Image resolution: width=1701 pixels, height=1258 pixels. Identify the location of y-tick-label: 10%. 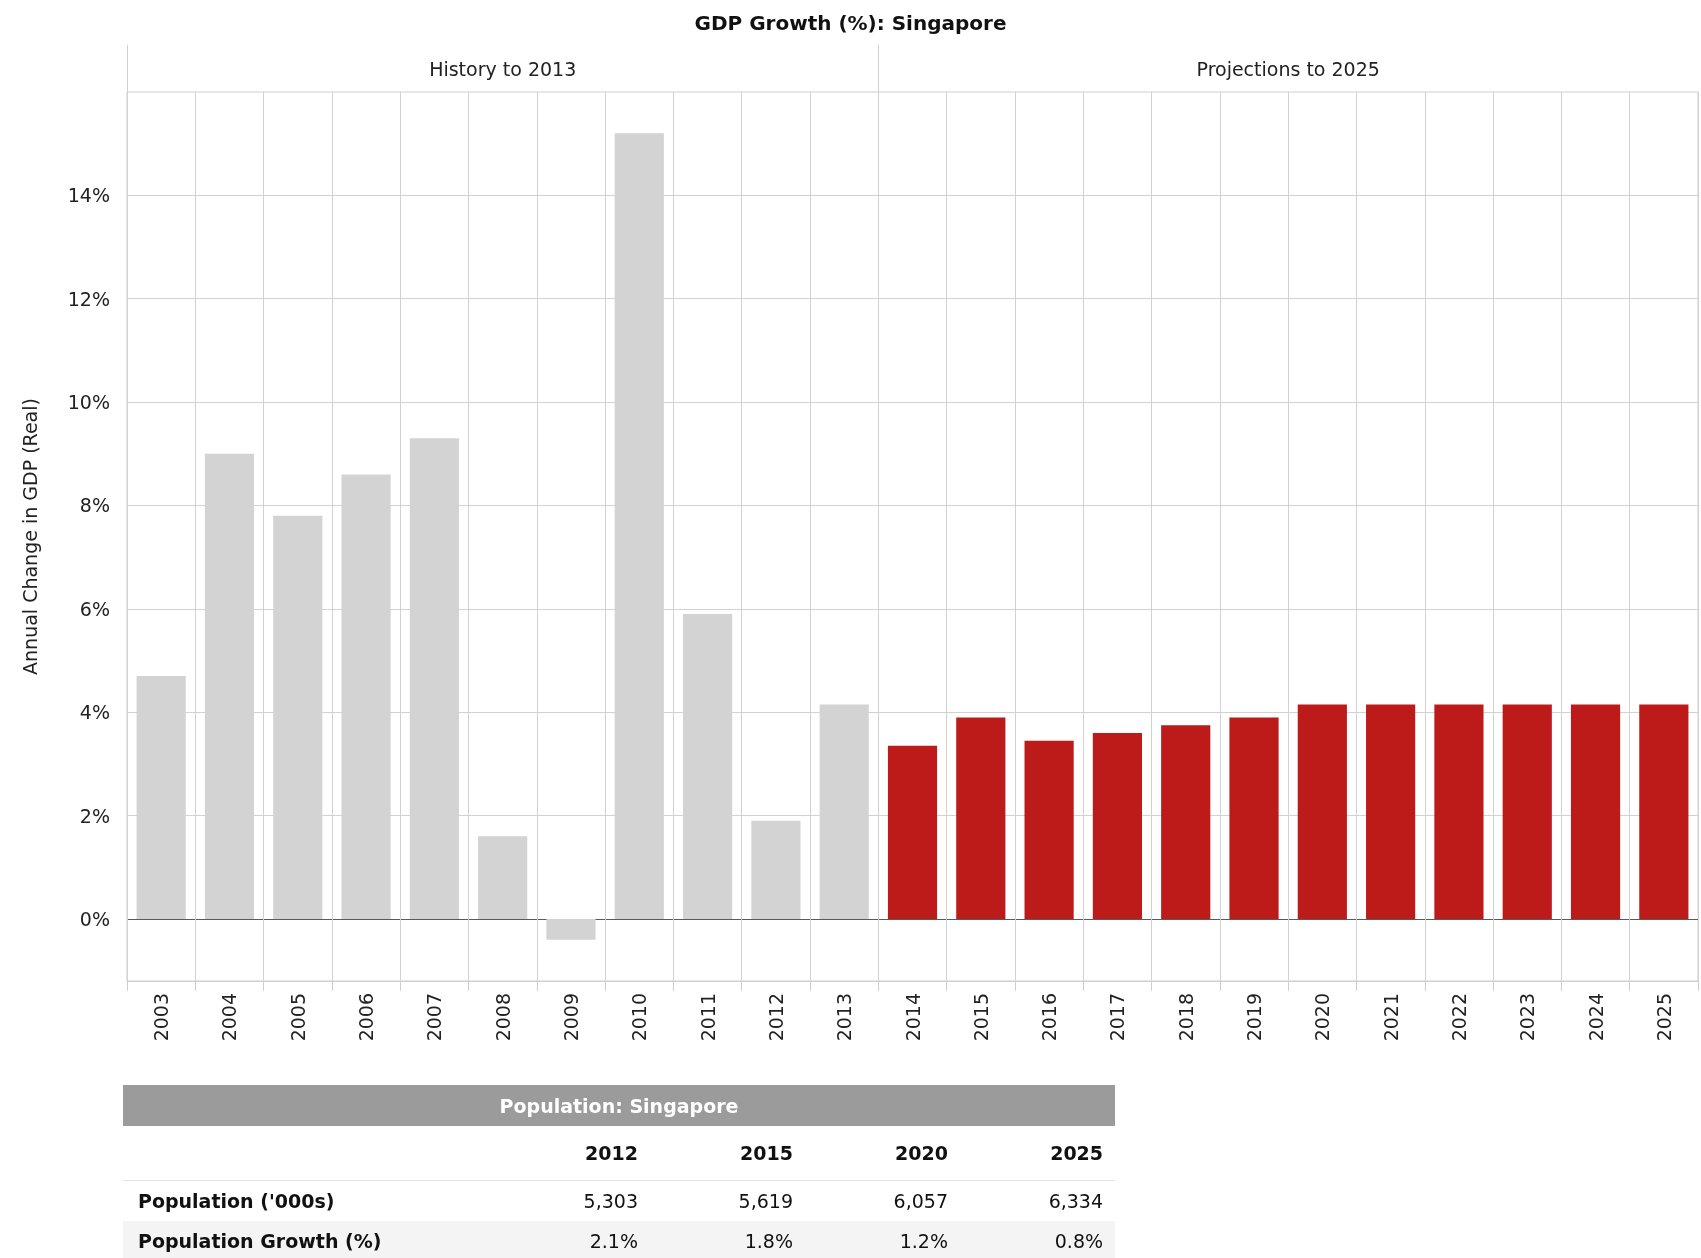
(88, 402).